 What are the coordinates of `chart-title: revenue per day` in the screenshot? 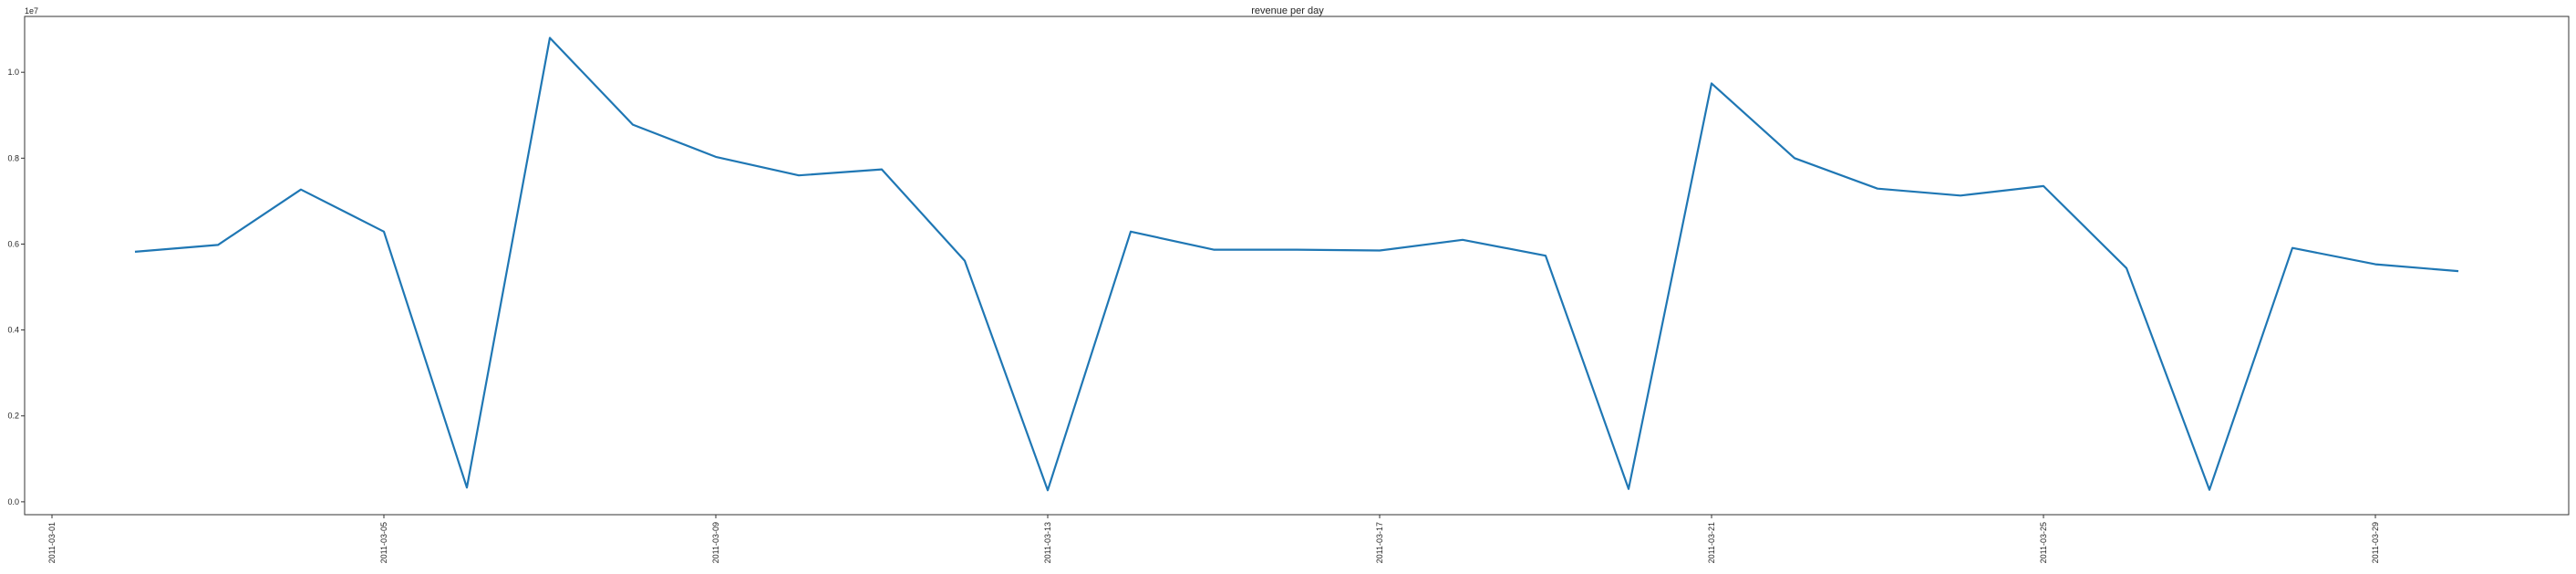 It's located at (1287, 10).